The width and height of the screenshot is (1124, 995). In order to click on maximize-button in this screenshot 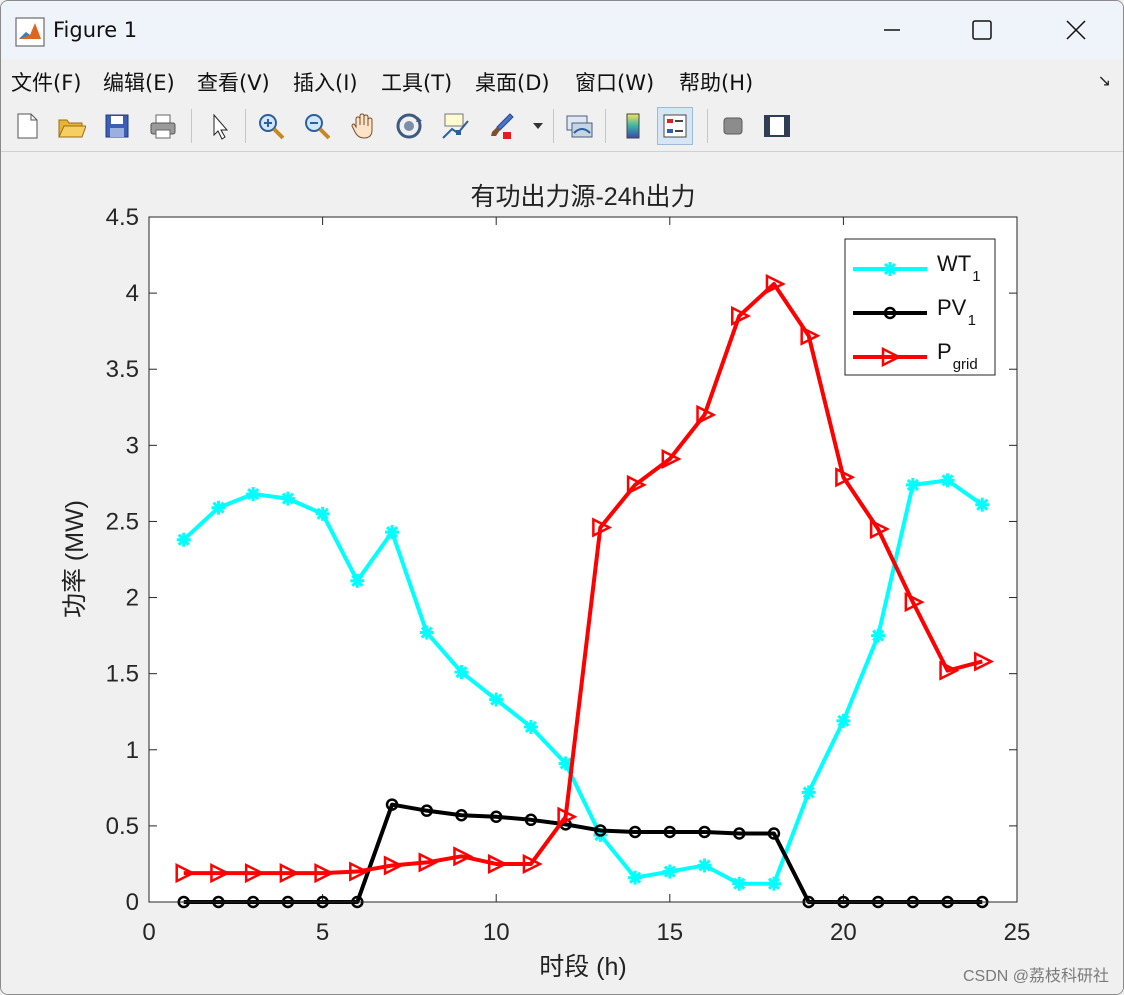, I will do `click(982, 30)`.